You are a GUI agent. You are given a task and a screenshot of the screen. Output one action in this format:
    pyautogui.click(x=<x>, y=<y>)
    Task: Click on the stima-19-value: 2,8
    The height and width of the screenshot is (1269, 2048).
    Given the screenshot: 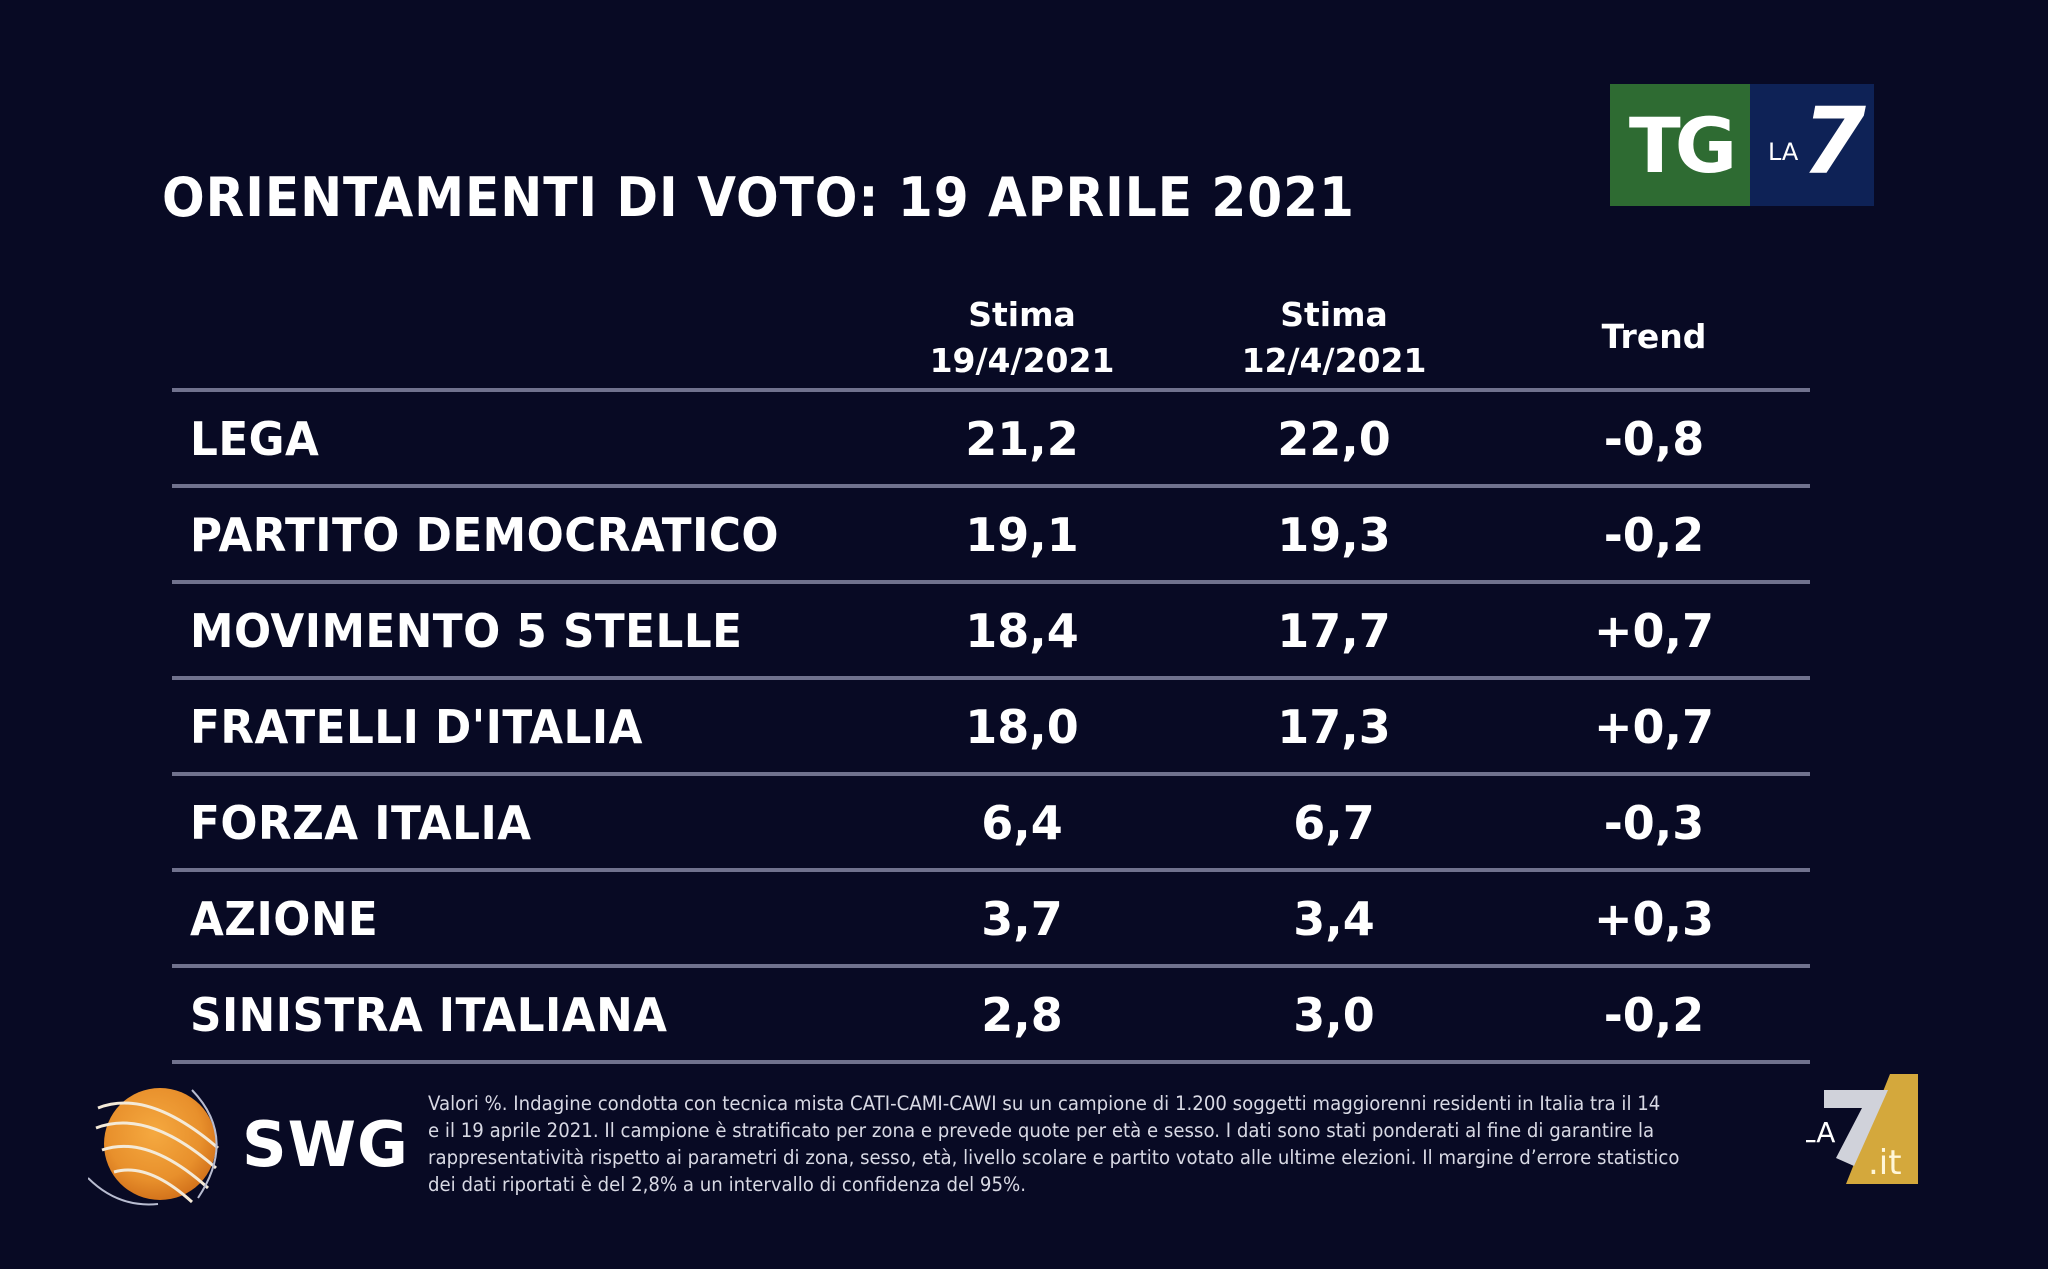 What is the action you would take?
    pyautogui.click(x=1022, y=1015)
    